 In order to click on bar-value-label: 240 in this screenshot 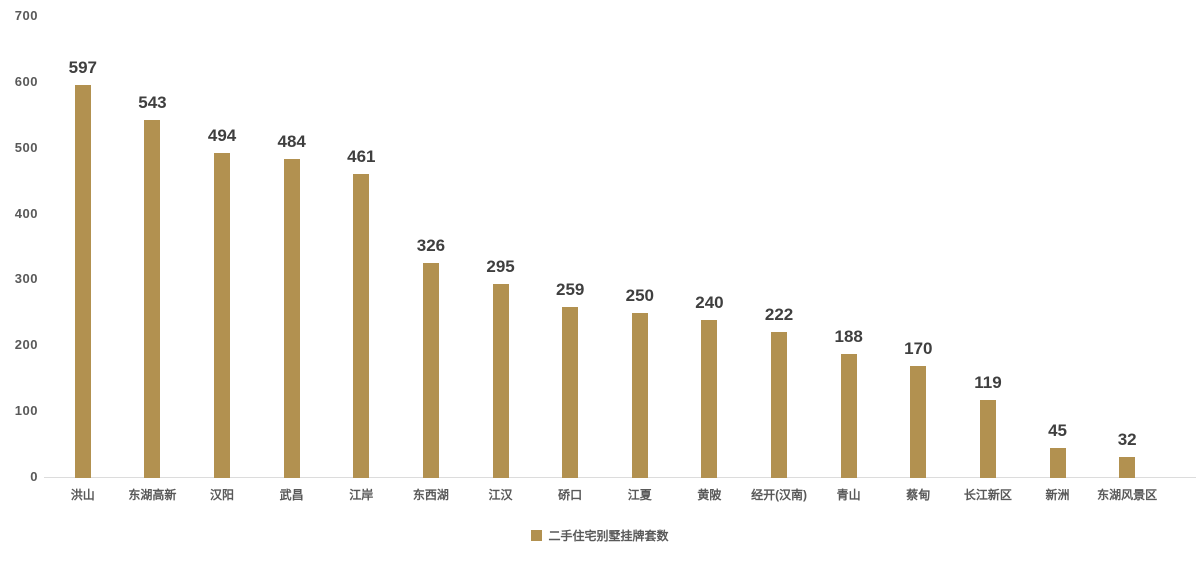, I will do `click(709, 302)`.